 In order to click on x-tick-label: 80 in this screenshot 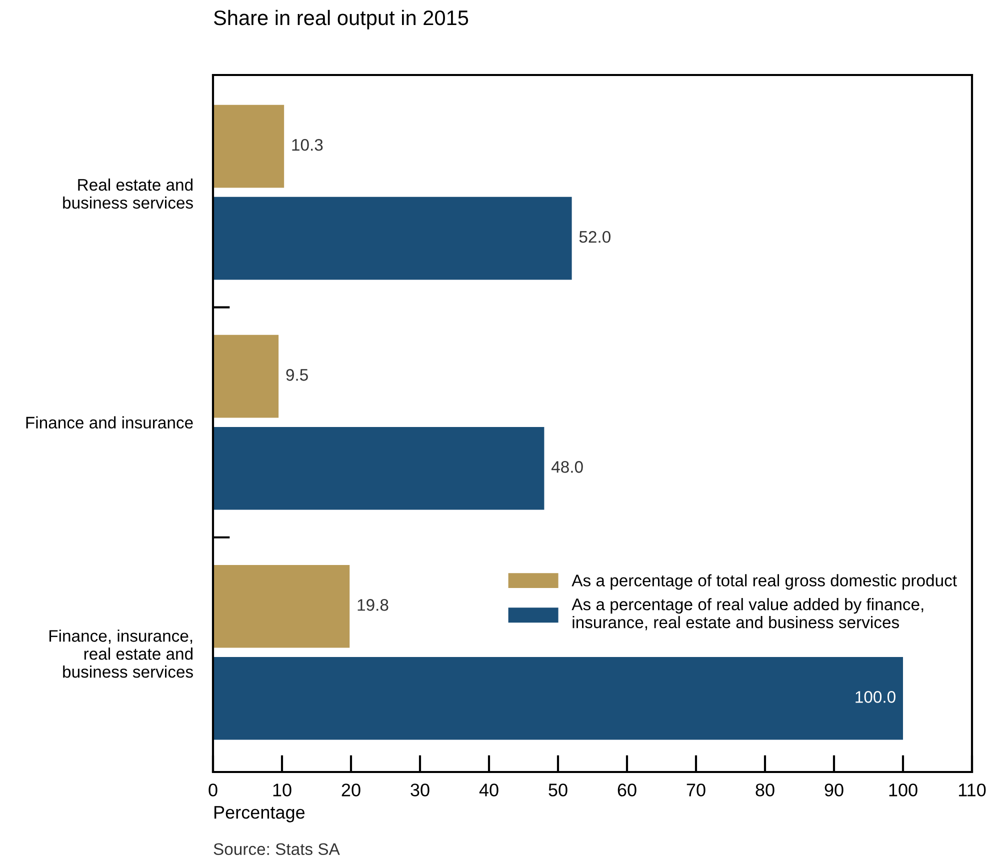, I will do `click(765, 790)`.